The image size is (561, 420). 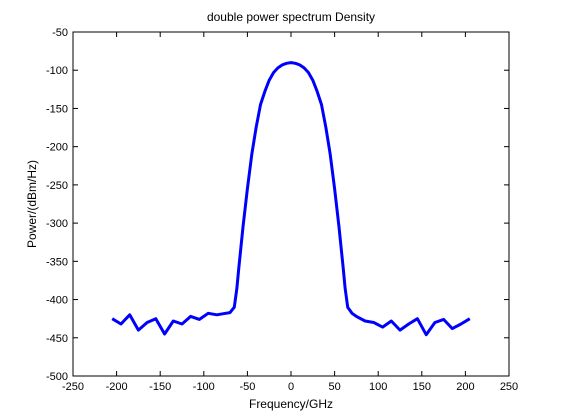 I want to click on x-tick-label: 50, so click(x=334, y=387).